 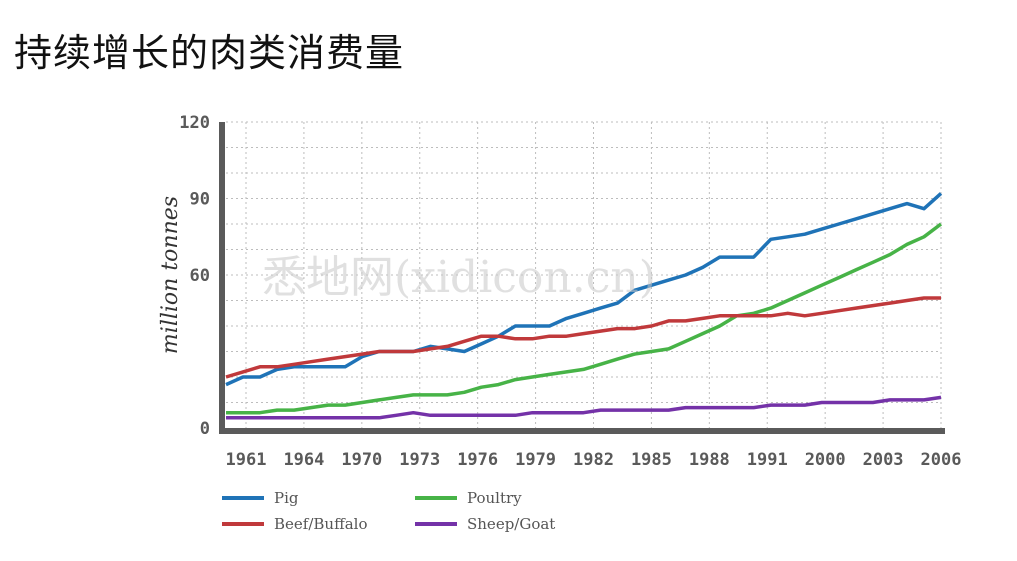 I want to click on x-tick-label: 1976, so click(x=477, y=460).